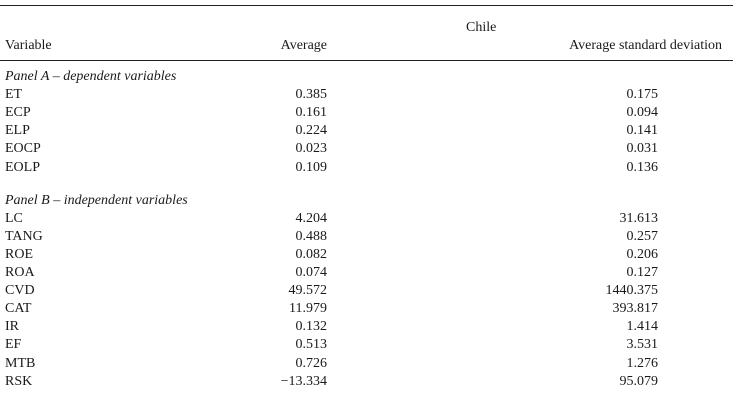 The width and height of the screenshot is (733, 401). I want to click on sd-value: 0.127, so click(642, 272).